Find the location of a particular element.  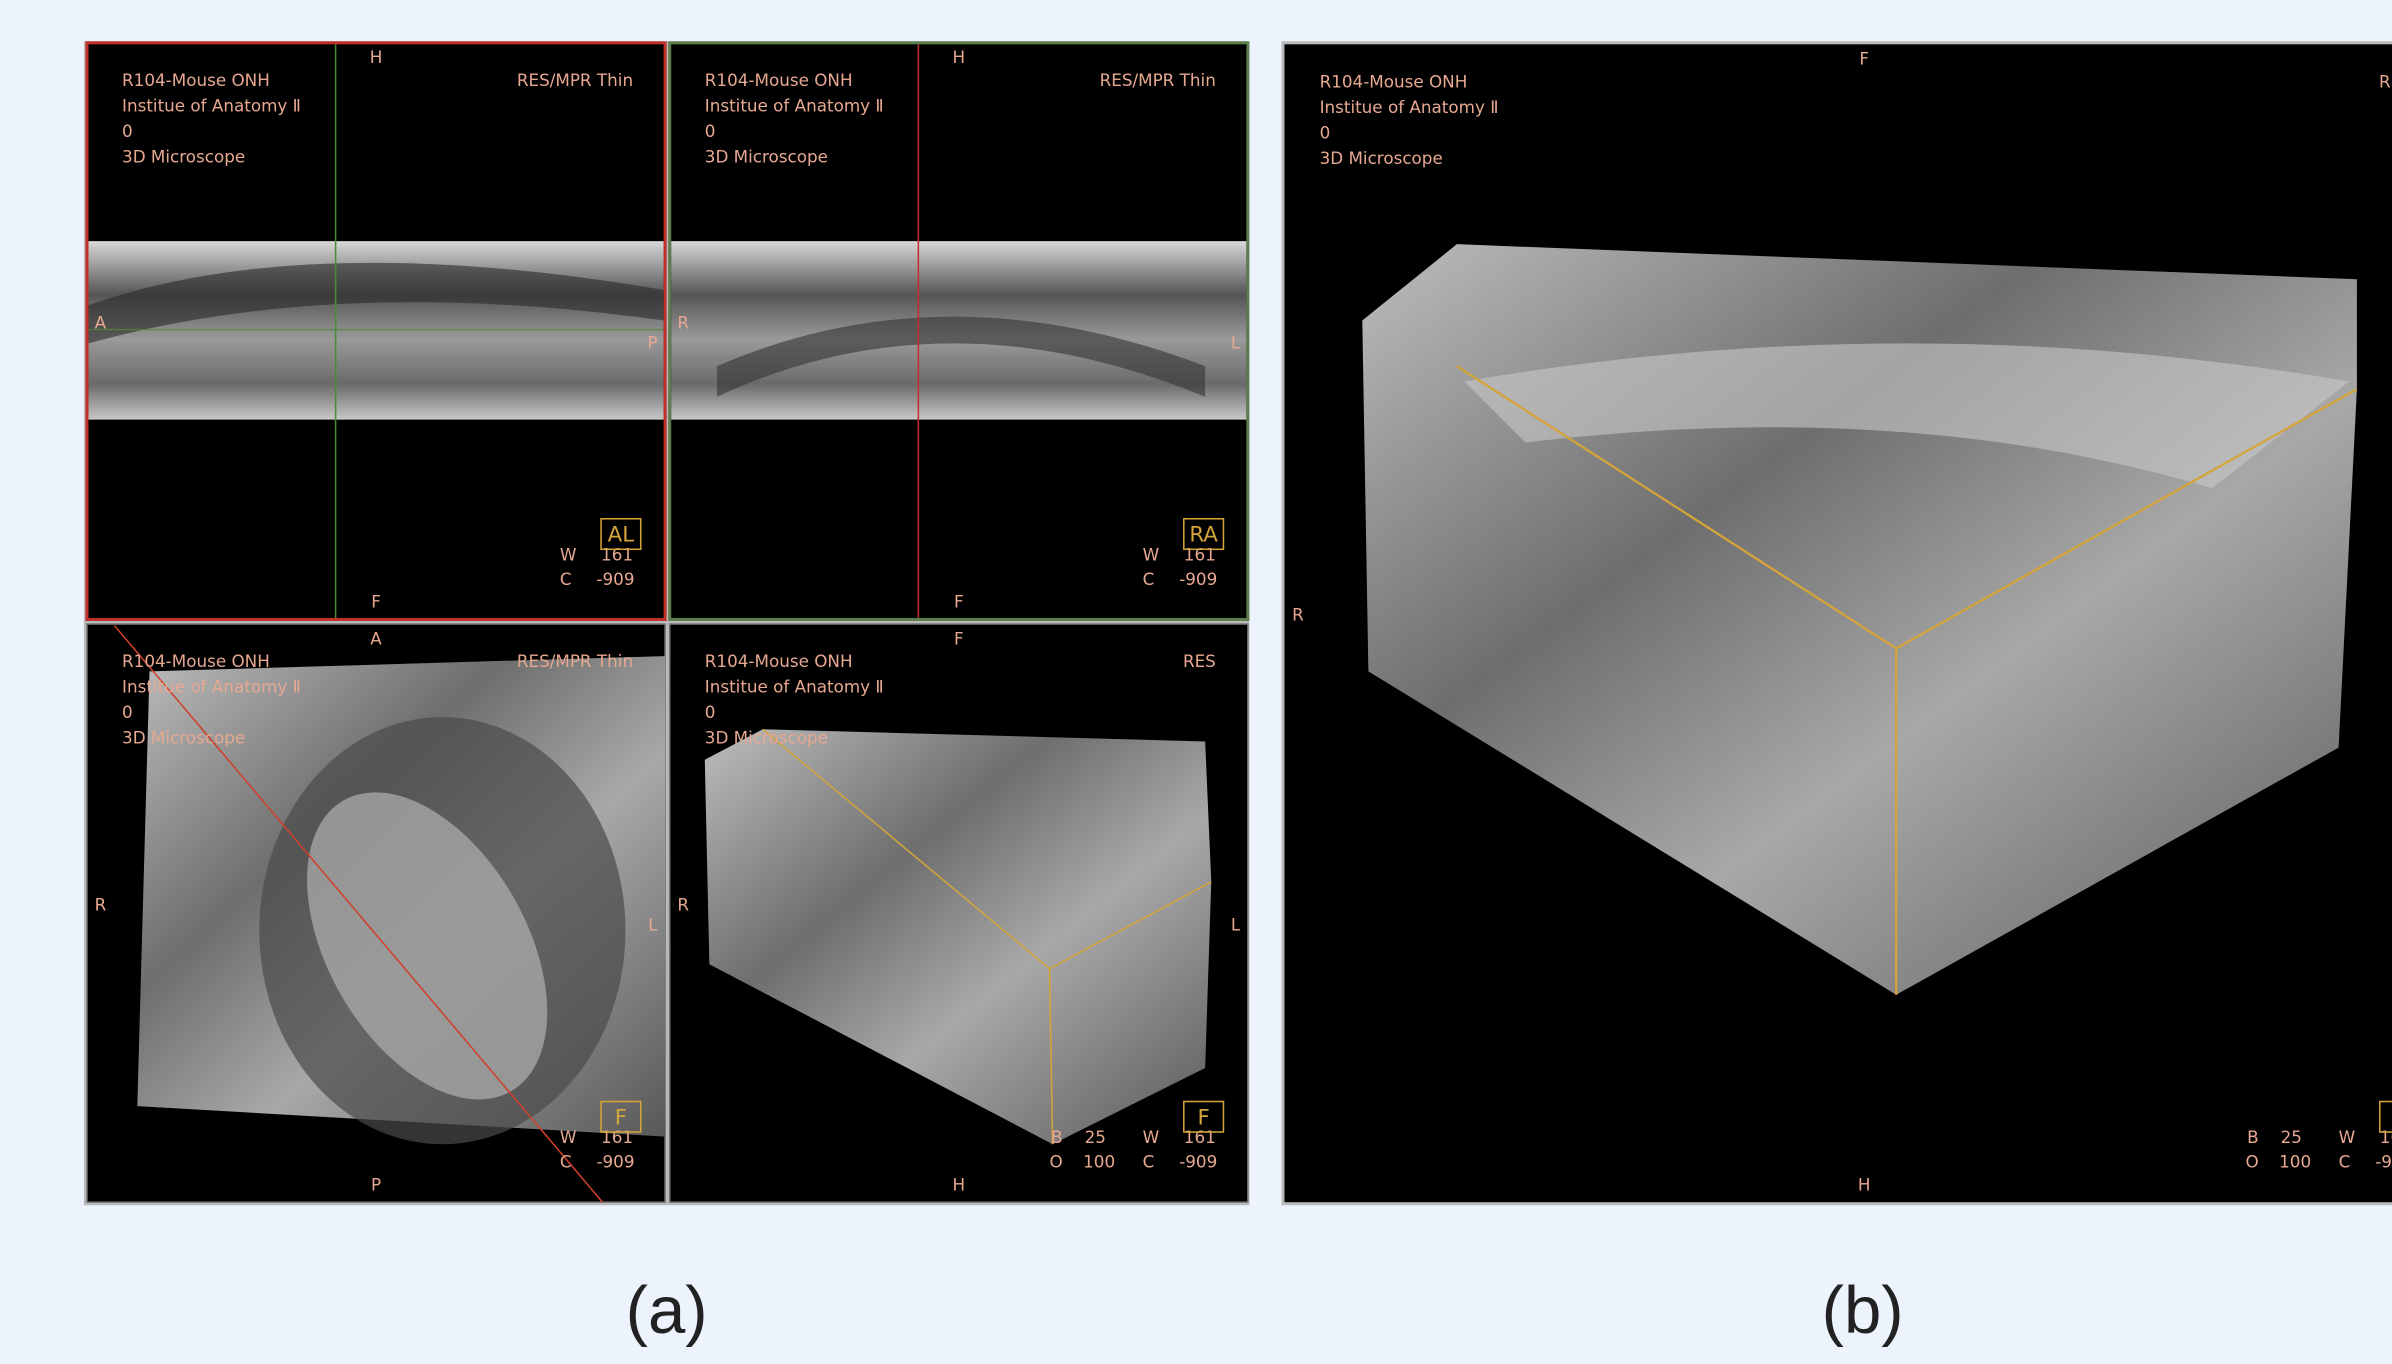

volume-detail is located at coordinates (1907, 416).